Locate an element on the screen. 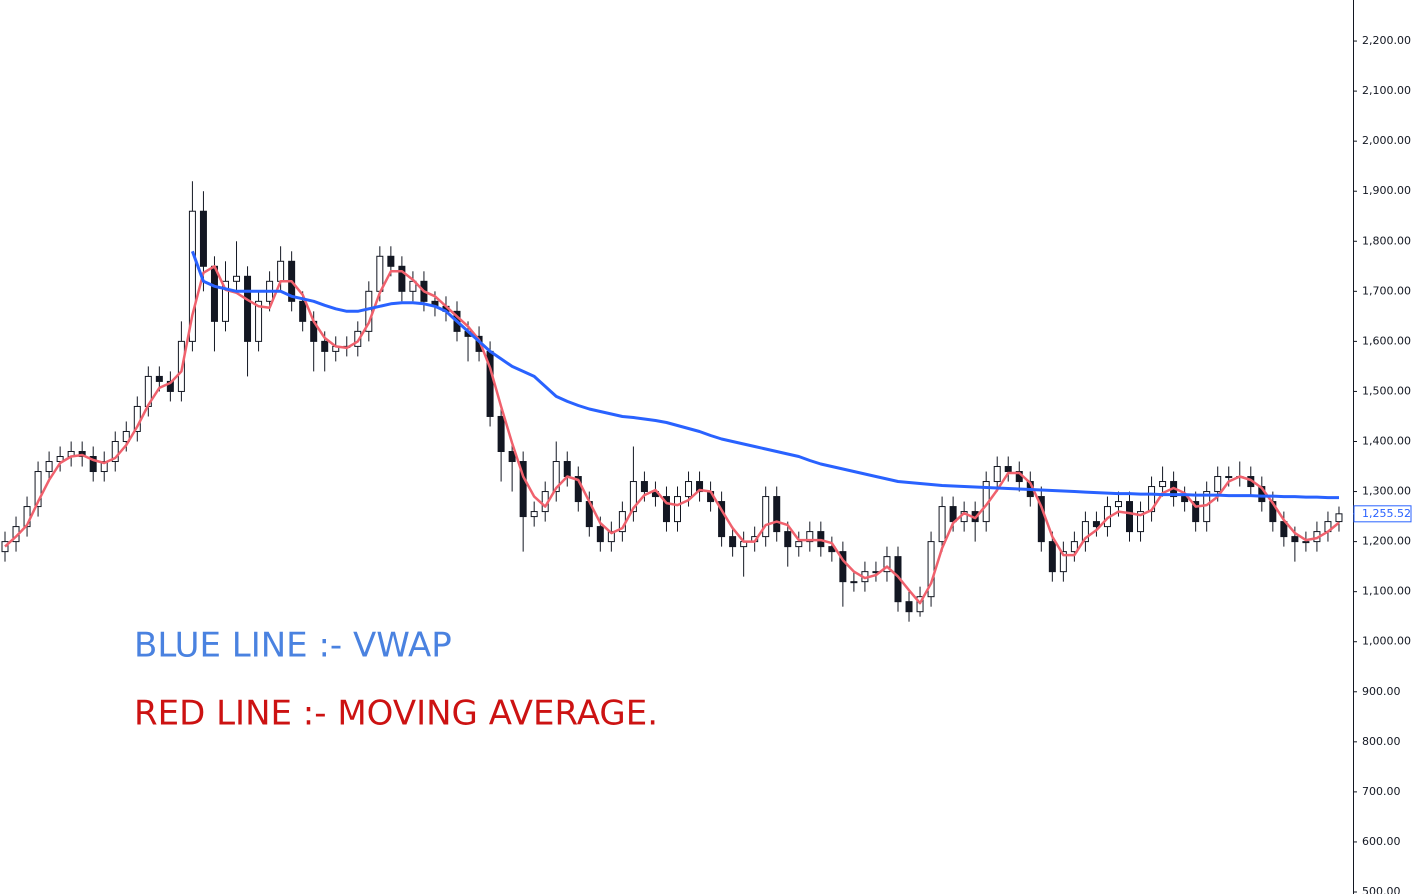  y-tick-label: 1,100.00 is located at coordinates (1386, 591).